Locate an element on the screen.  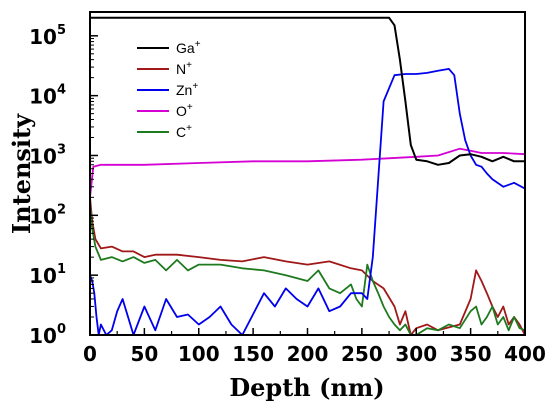
x-tick-label: 200 is located at coordinates (308, 354).